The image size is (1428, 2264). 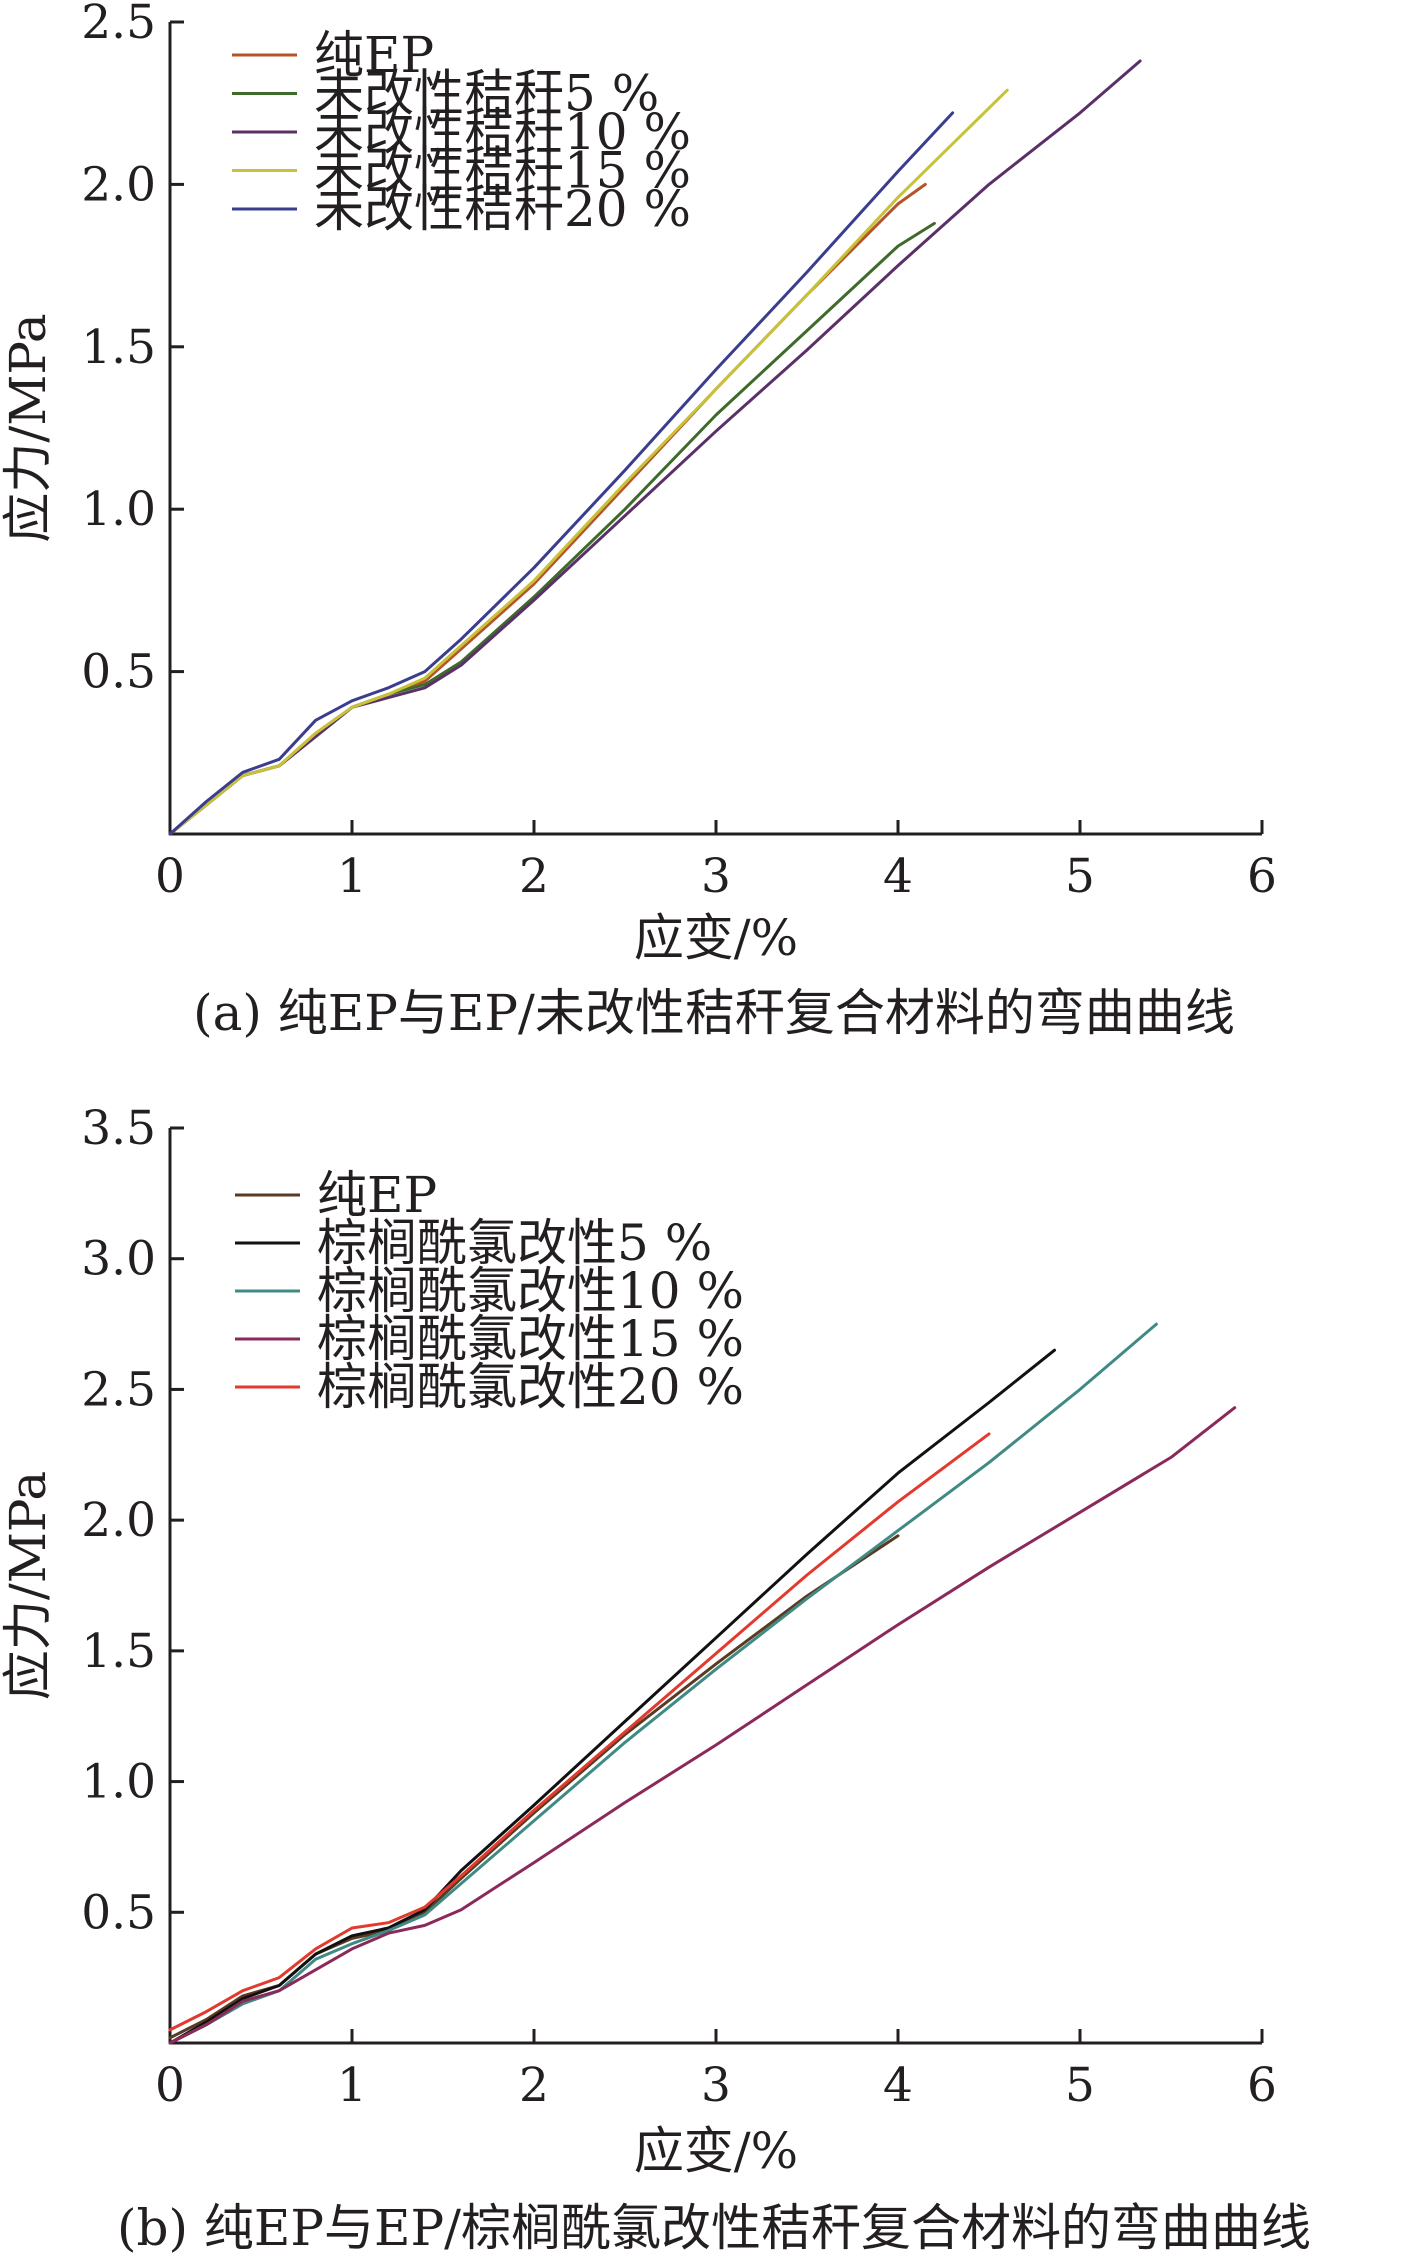 What do you see at coordinates (502, 209) in the screenshot?
I see `legend-label: 未改性秸秆20 %` at bounding box center [502, 209].